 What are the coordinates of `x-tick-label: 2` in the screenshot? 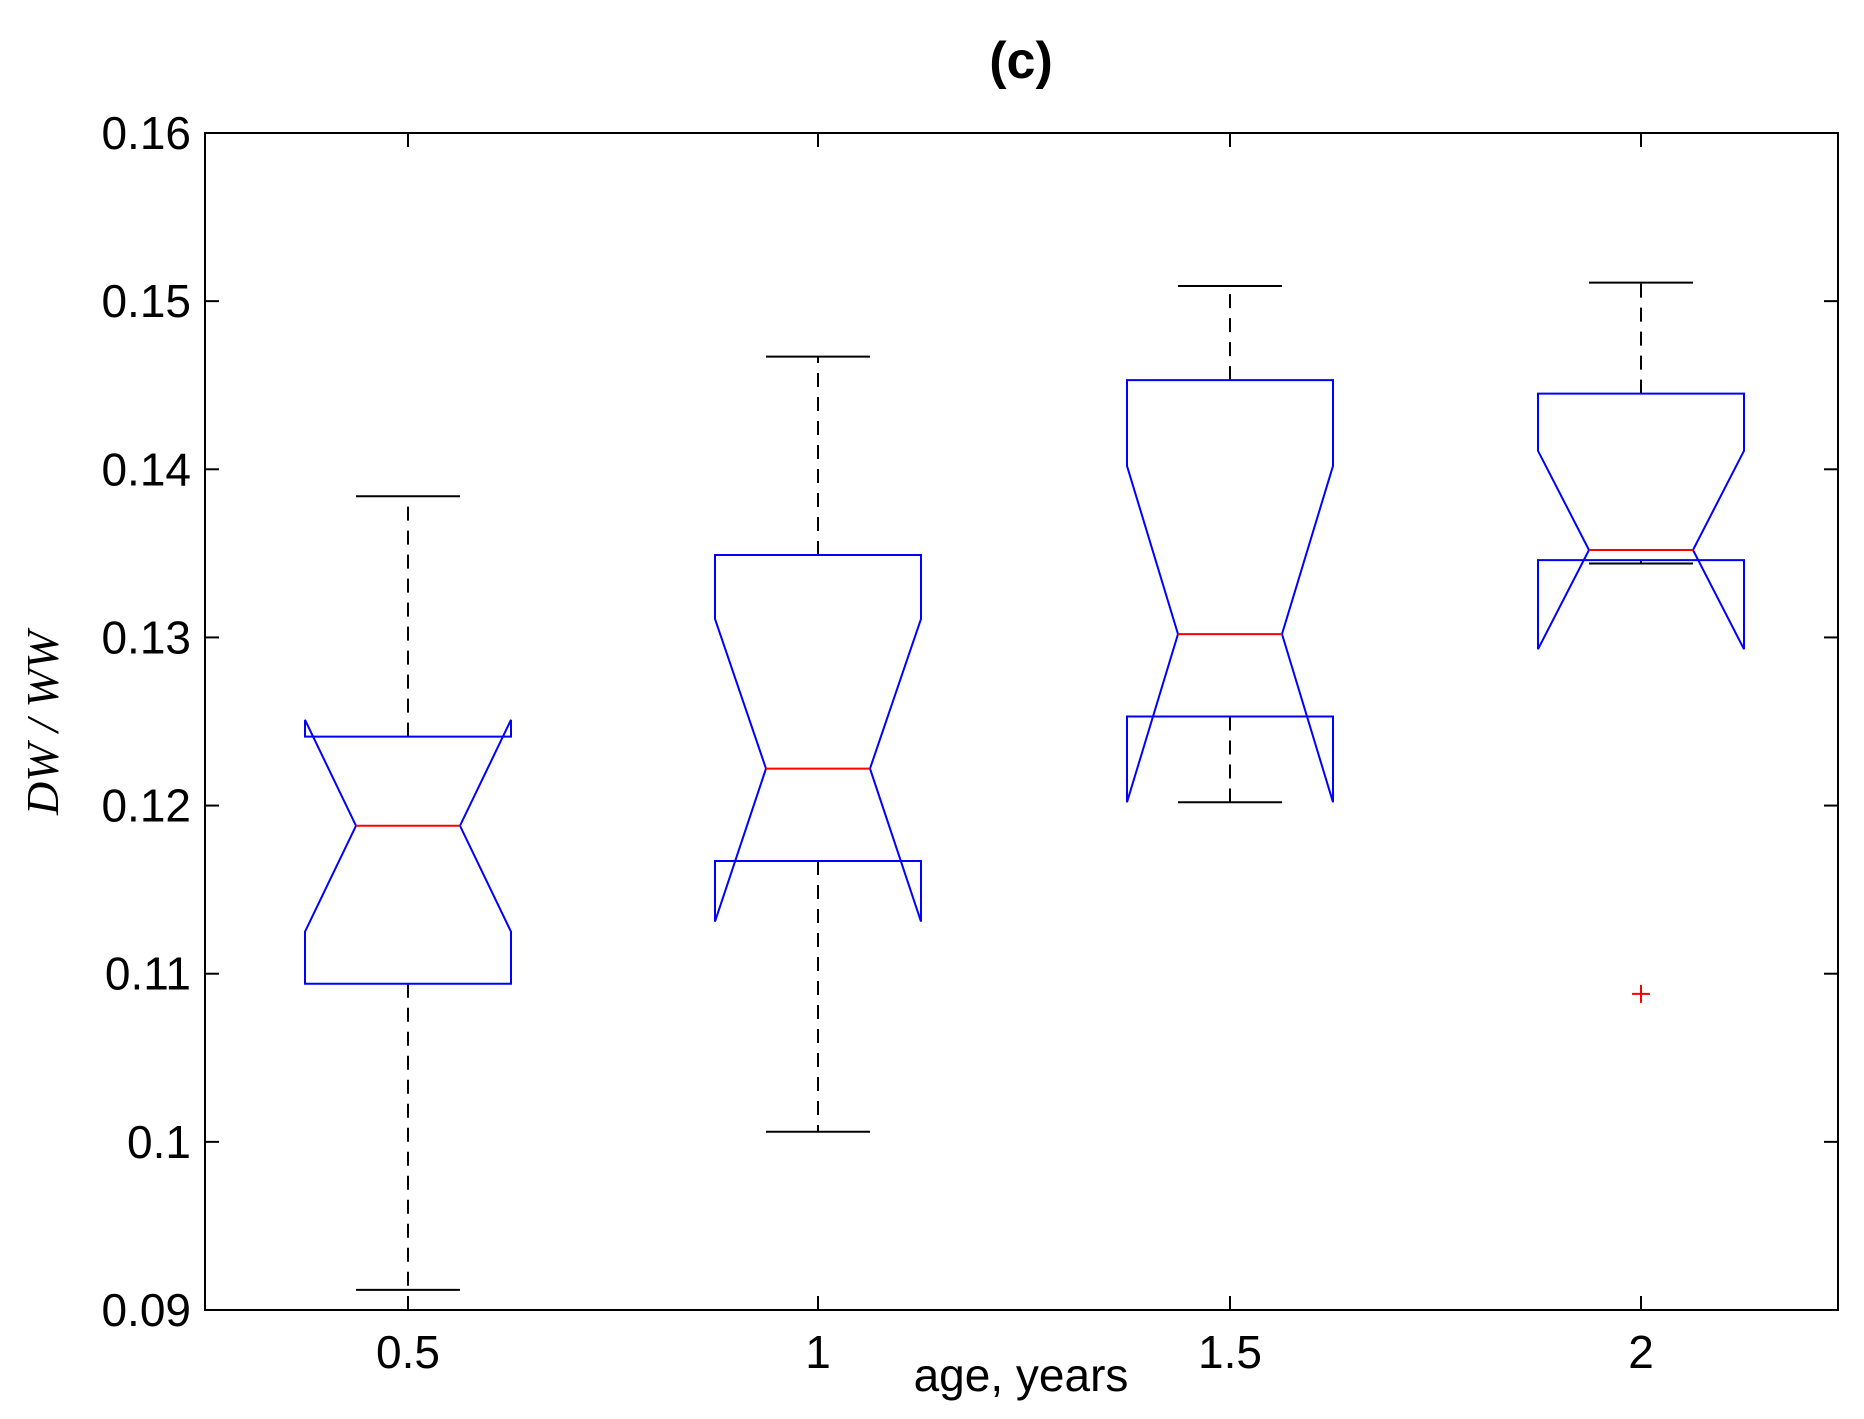 It's located at (1641, 1352).